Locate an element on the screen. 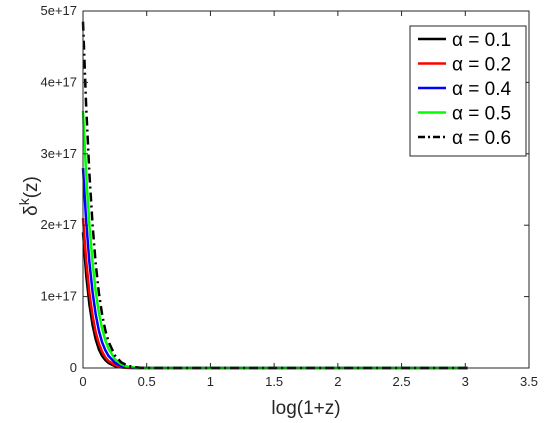 The width and height of the screenshot is (550, 423). y-tick-label: 2e+17 is located at coordinates (58, 224).